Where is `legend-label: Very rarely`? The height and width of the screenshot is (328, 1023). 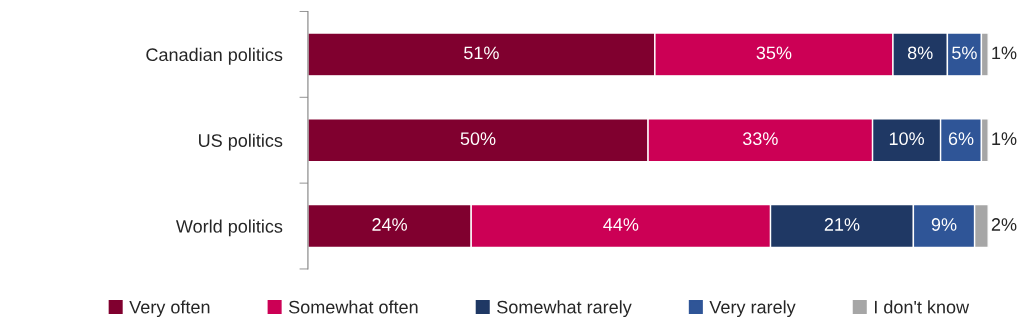
legend-label: Very rarely is located at coordinates (752, 309).